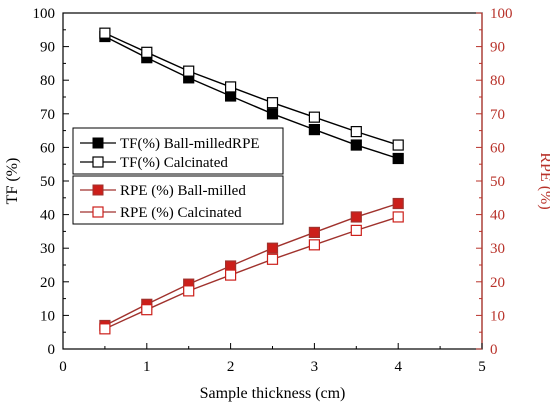  What do you see at coordinates (47, 48) in the screenshot?
I see `y-left-tick-label: 90` at bounding box center [47, 48].